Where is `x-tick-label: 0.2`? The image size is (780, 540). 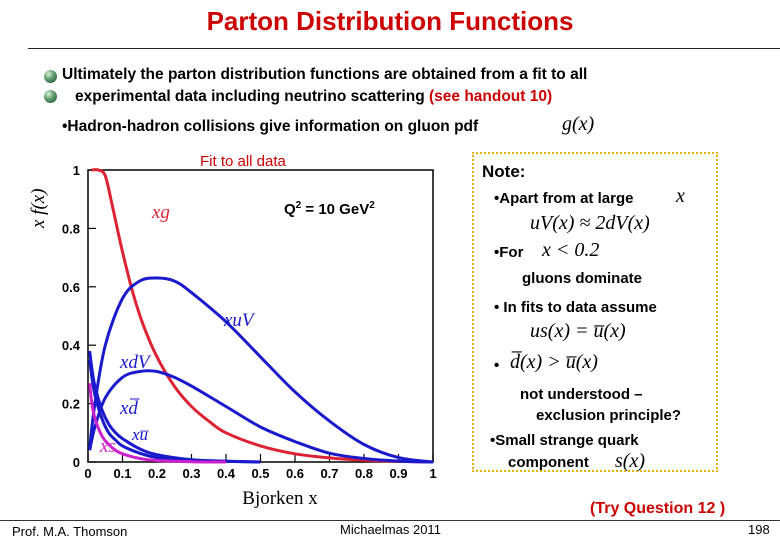
x-tick-label: 0.2 is located at coordinates (157, 473).